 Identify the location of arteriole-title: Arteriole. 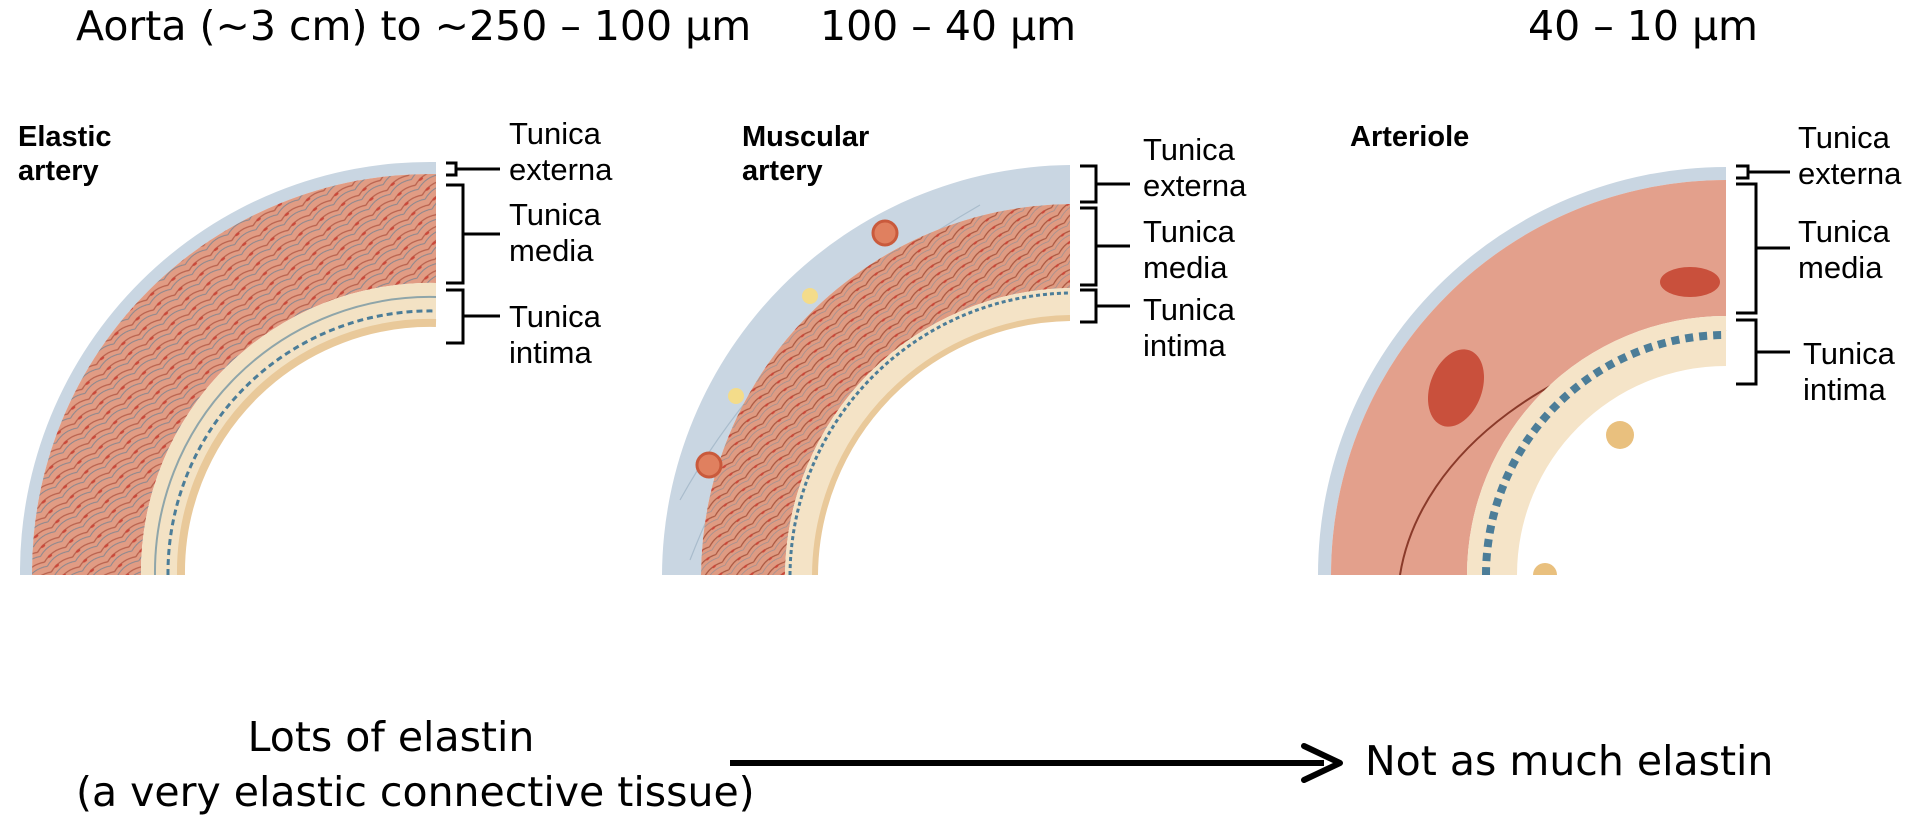
(1410, 137).